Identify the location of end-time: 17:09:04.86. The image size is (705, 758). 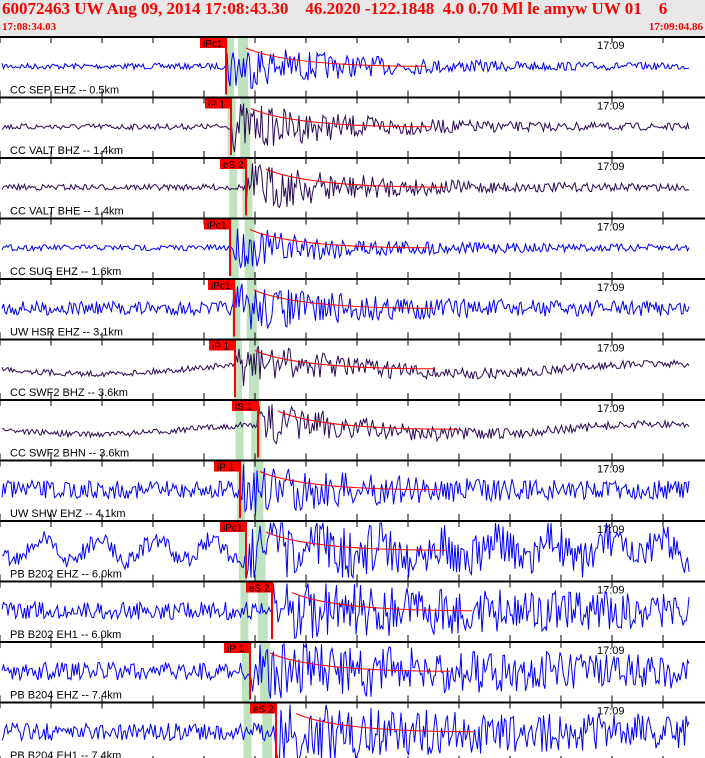
(675, 27).